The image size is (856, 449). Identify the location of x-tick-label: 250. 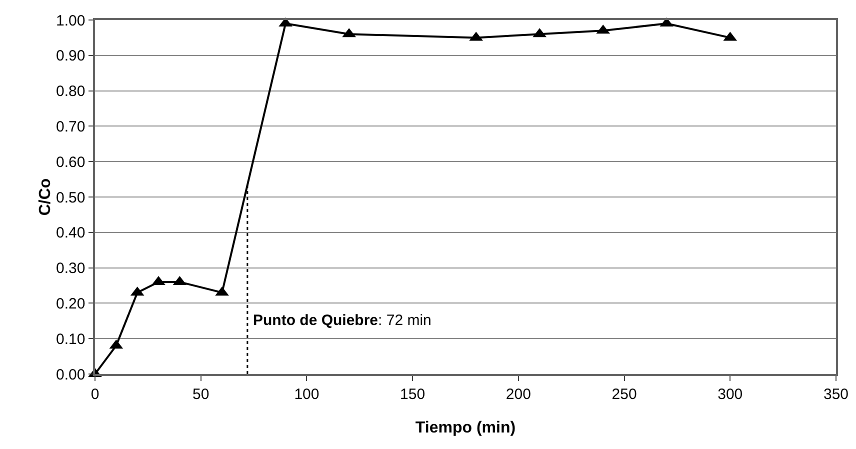
(624, 394).